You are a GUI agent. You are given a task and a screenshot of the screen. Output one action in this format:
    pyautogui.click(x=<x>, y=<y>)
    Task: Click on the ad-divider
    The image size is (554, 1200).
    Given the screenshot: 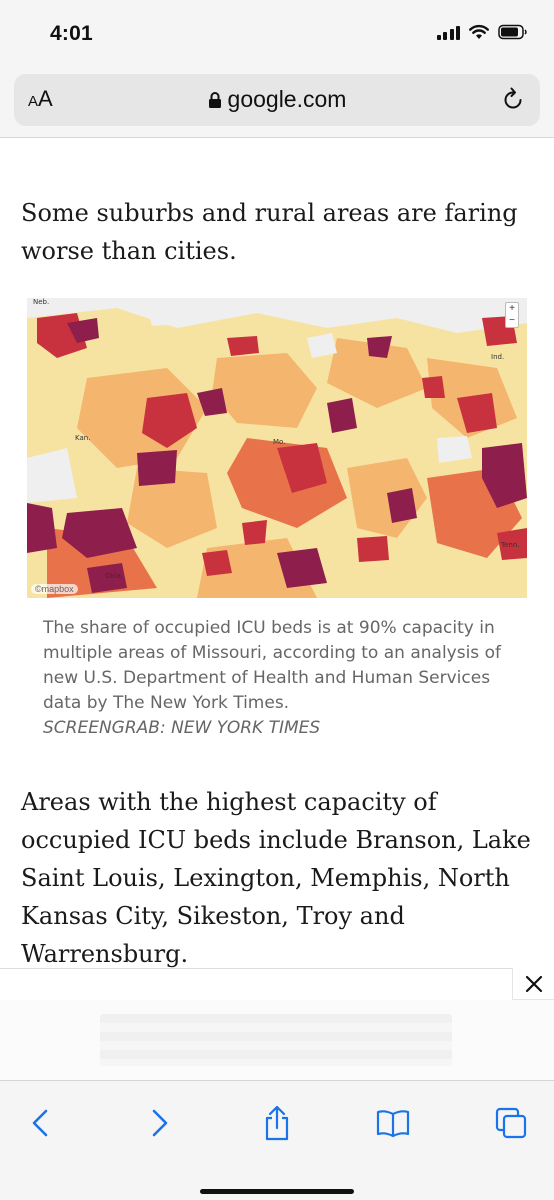 What is the action you would take?
    pyautogui.click(x=277, y=968)
    